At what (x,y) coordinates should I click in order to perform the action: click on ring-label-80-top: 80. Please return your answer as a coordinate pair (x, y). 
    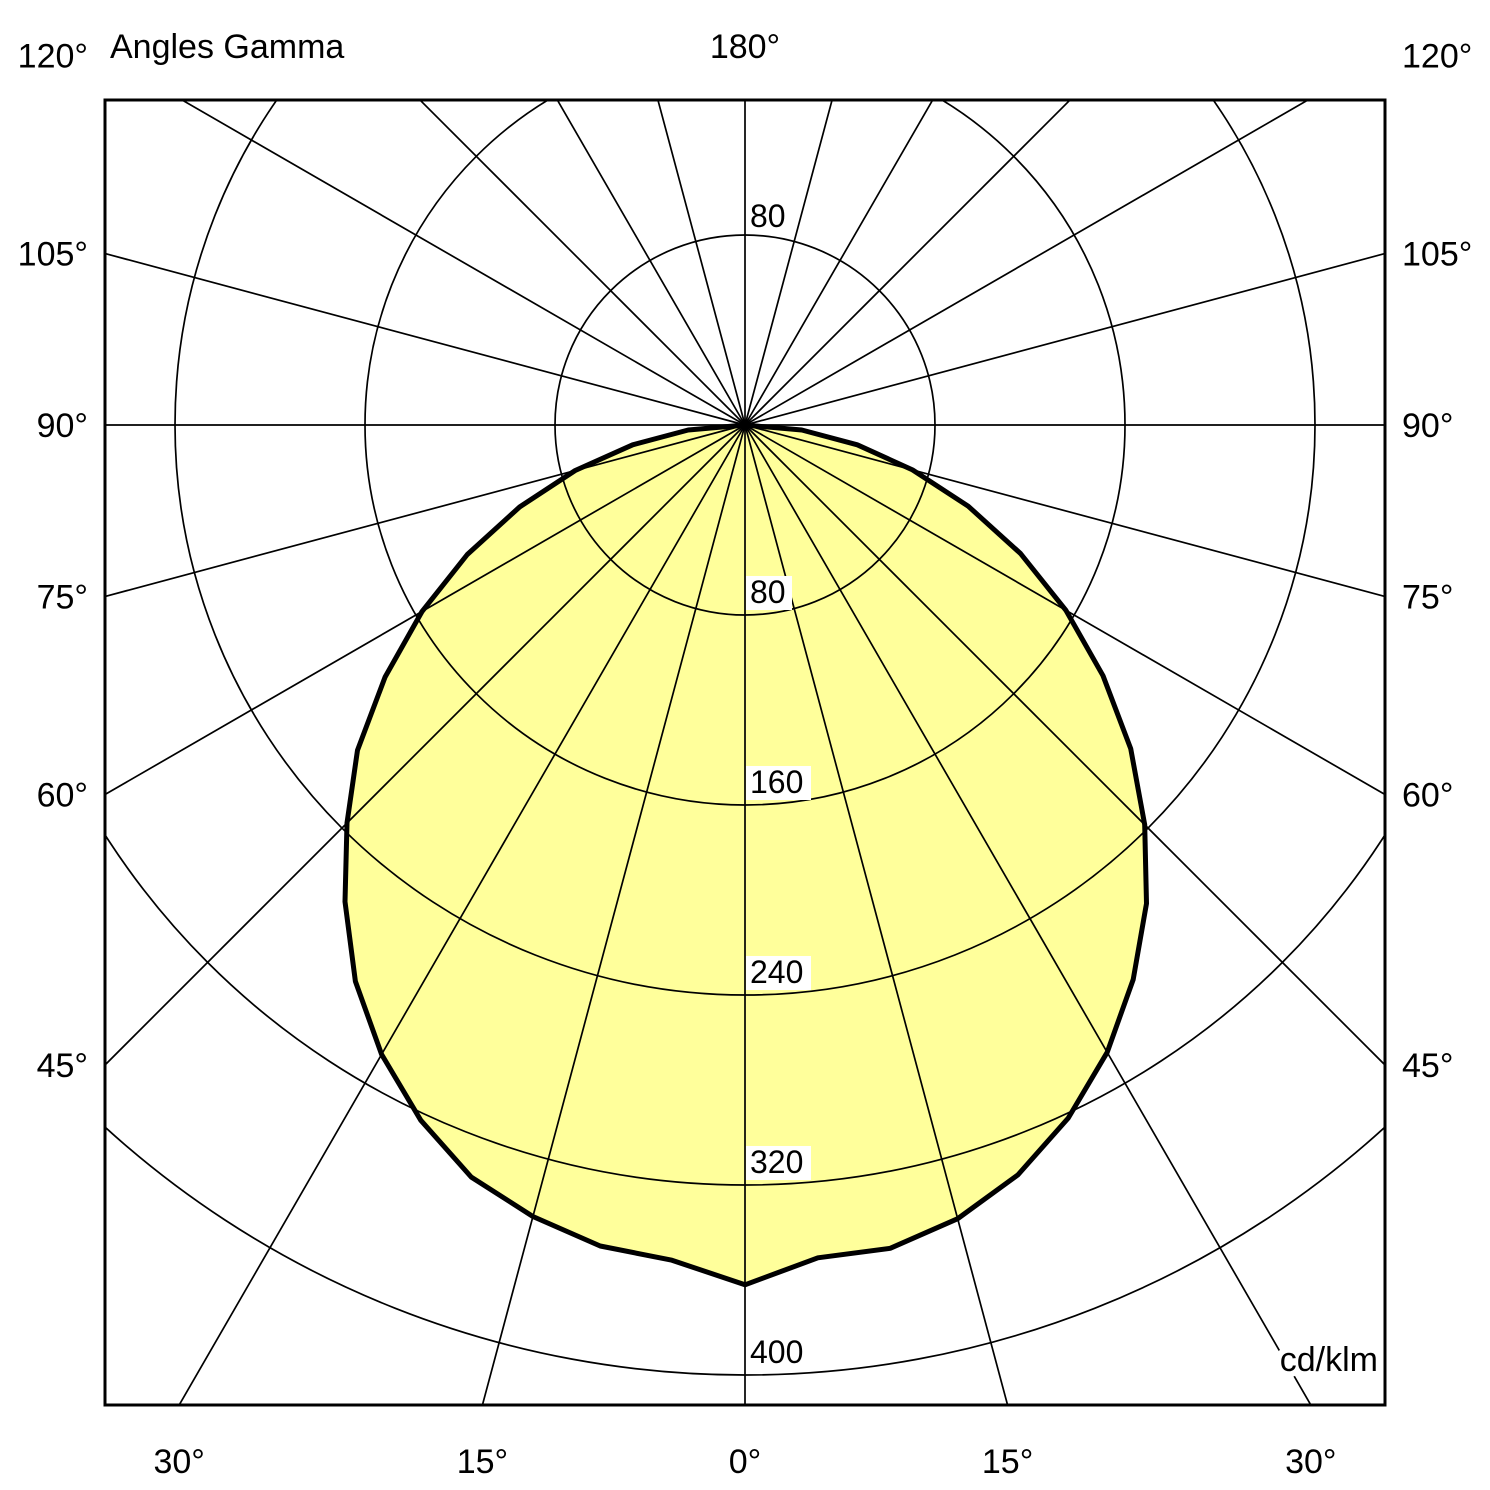
    Looking at the image, I should click on (768, 216).